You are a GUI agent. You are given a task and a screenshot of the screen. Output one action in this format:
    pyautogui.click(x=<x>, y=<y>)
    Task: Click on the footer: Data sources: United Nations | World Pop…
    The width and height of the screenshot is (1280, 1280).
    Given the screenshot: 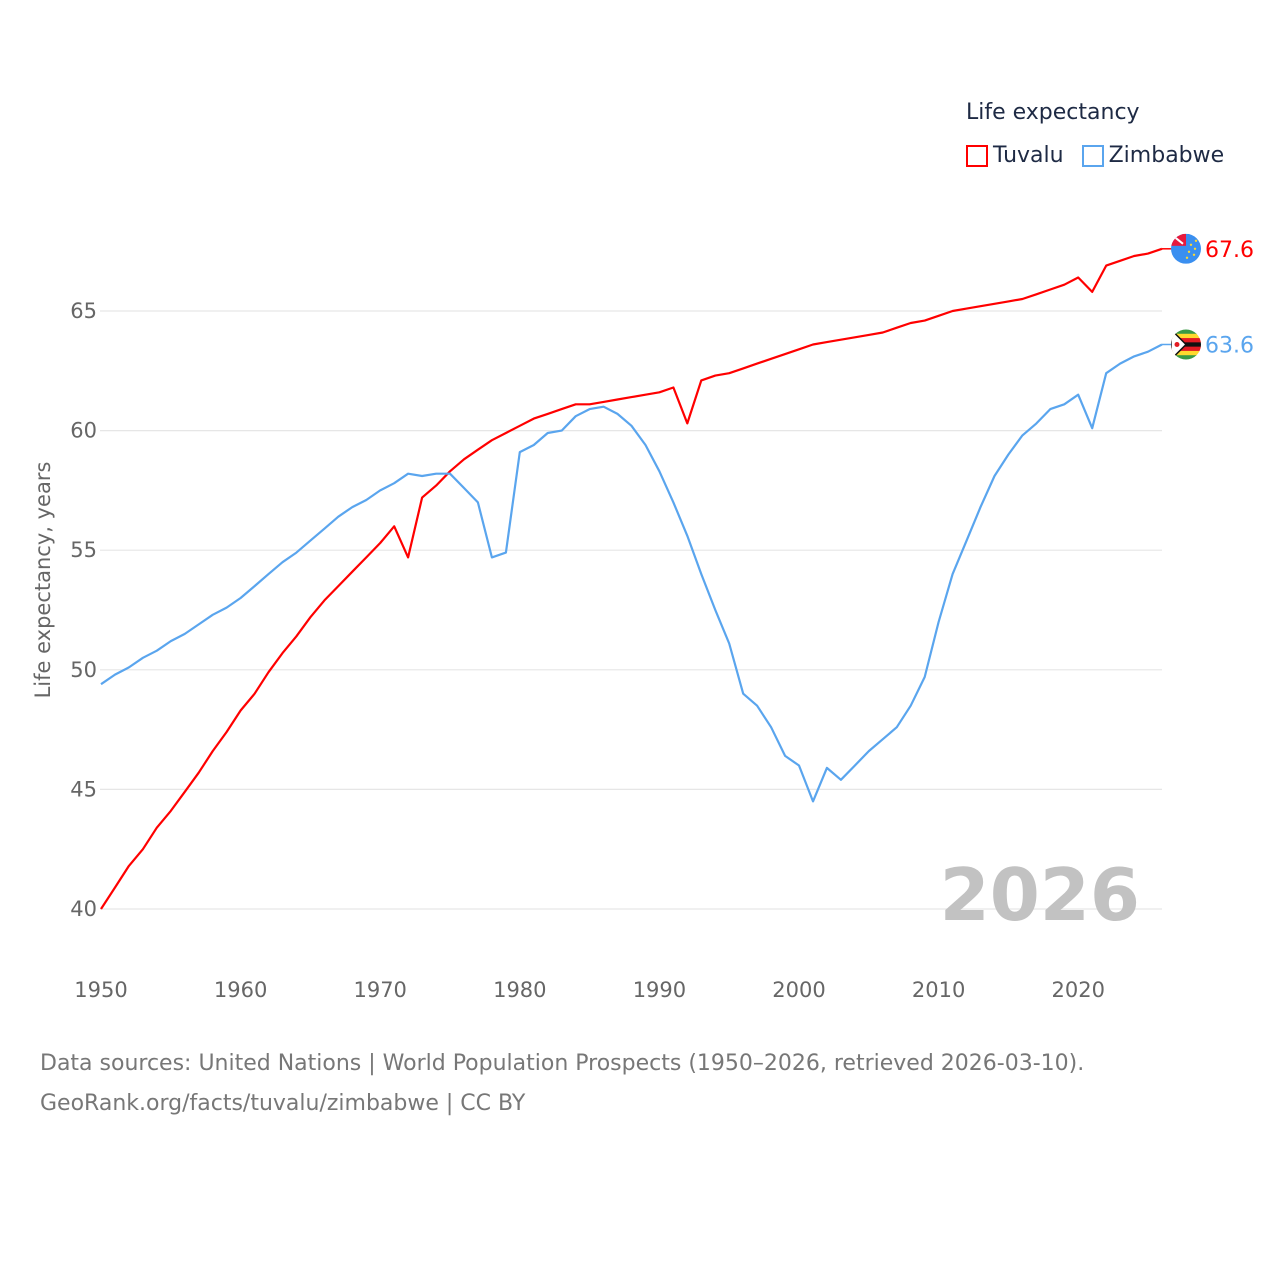 What is the action you would take?
    pyautogui.click(x=562, y=1084)
    